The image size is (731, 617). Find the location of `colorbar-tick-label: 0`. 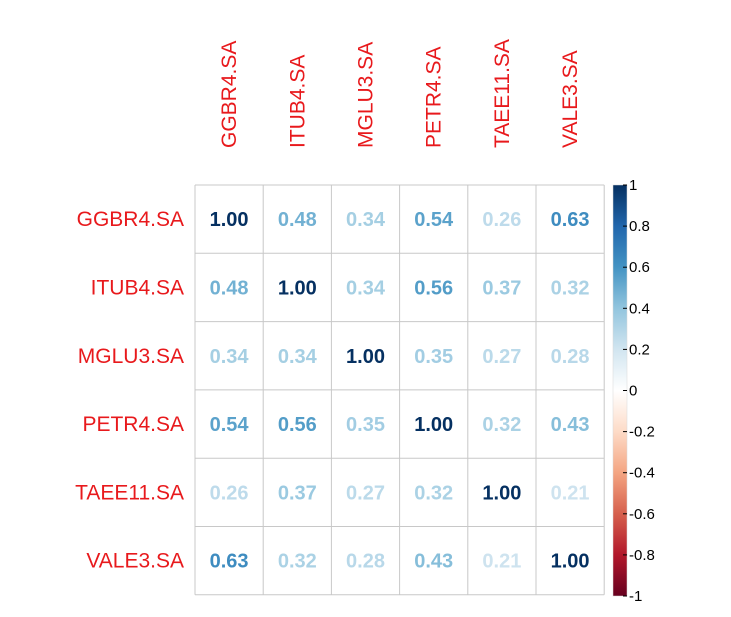

colorbar-tick-label: 0 is located at coordinates (633, 391).